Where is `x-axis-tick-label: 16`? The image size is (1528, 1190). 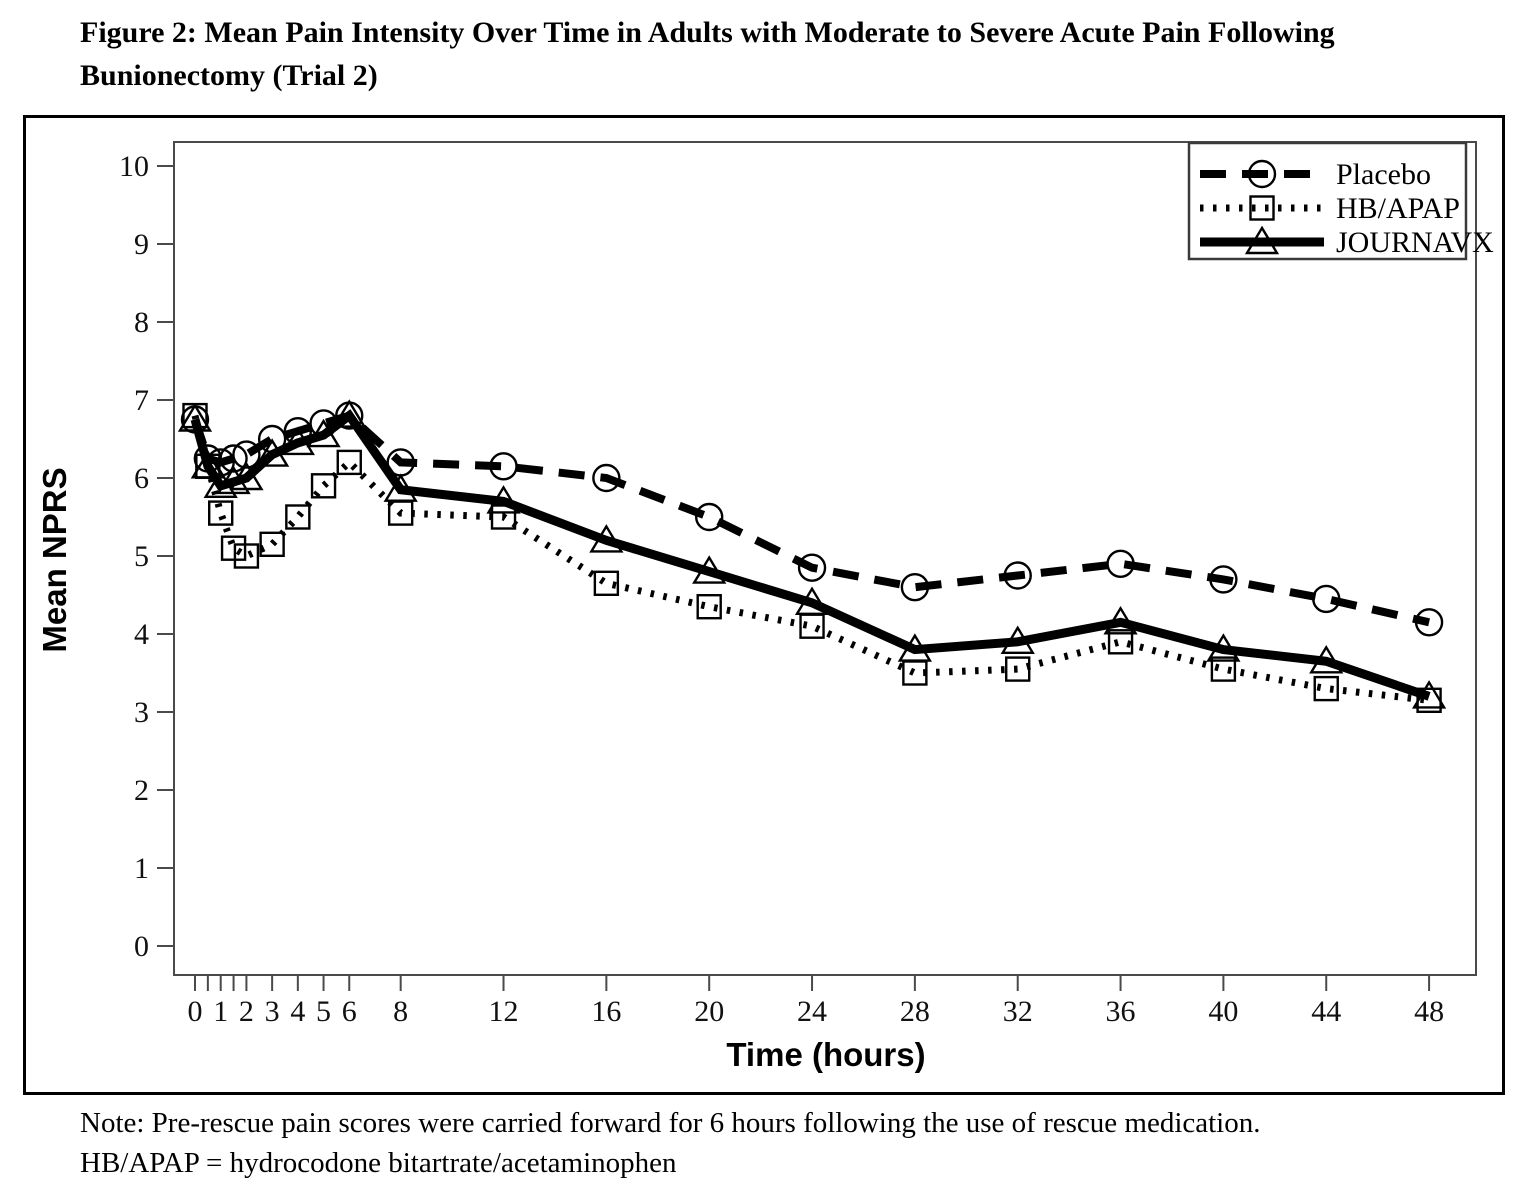
x-axis-tick-label: 16 is located at coordinates (606, 1011).